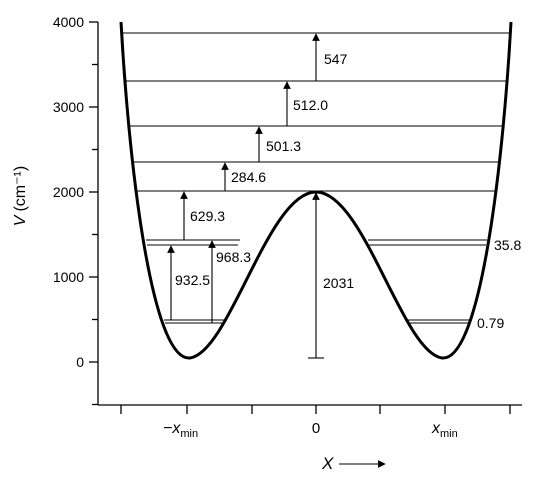 The width and height of the screenshot is (550, 480). I want to click on x-axis-title: X, so click(327, 463).